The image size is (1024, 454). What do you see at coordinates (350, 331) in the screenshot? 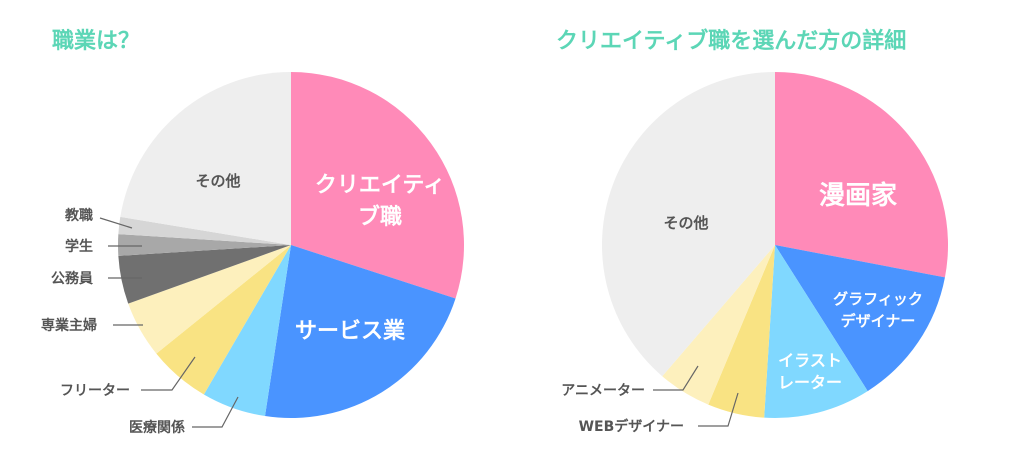
I see `slice-label: サービス業` at bounding box center [350, 331].